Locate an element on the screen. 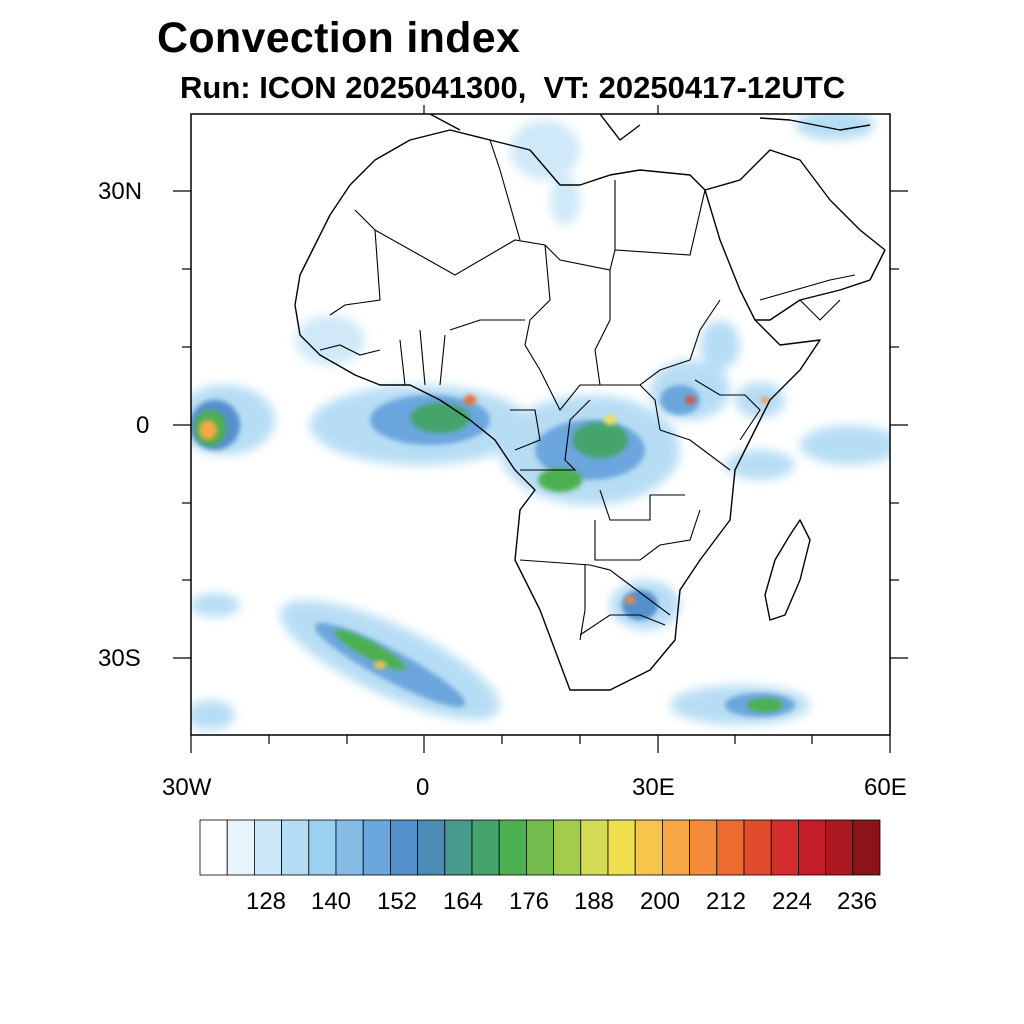  colorbar-label: 152 is located at coordinates (397, 901).